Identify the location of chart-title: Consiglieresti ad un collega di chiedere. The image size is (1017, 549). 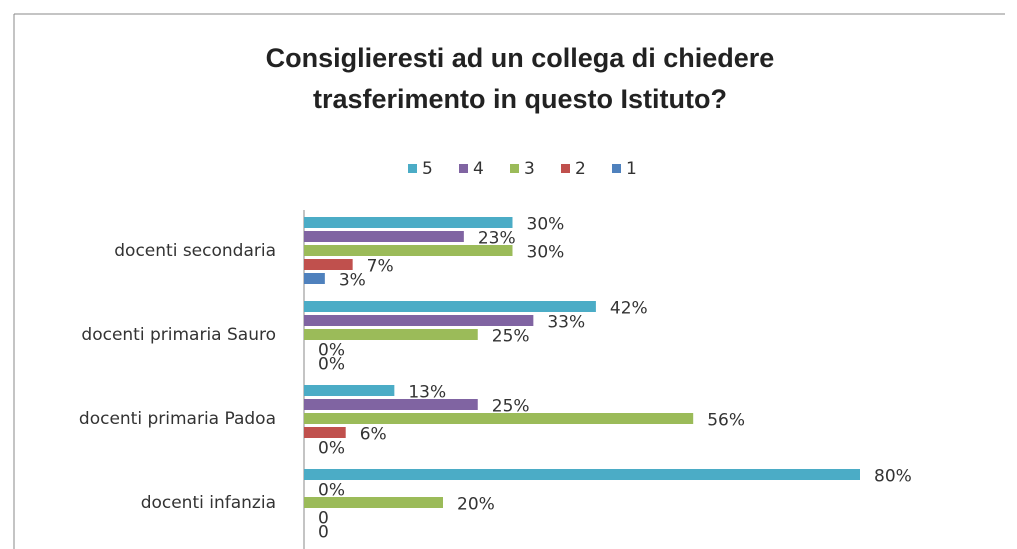
(520, 58).